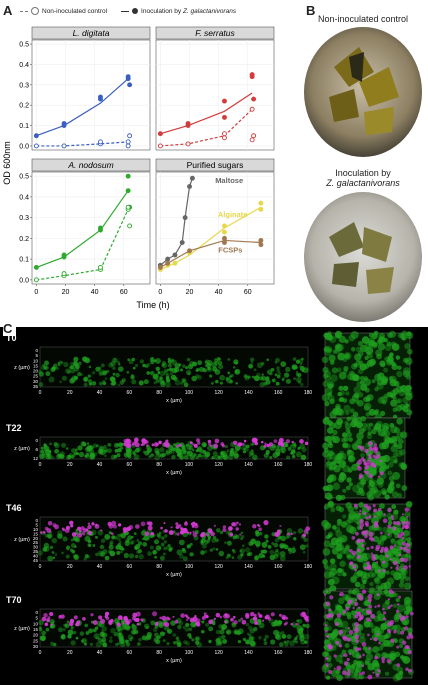  Describe the element at coordinates (7, 163) in the screenshot. I see `y-axis-label: OD 600nm` at that location.